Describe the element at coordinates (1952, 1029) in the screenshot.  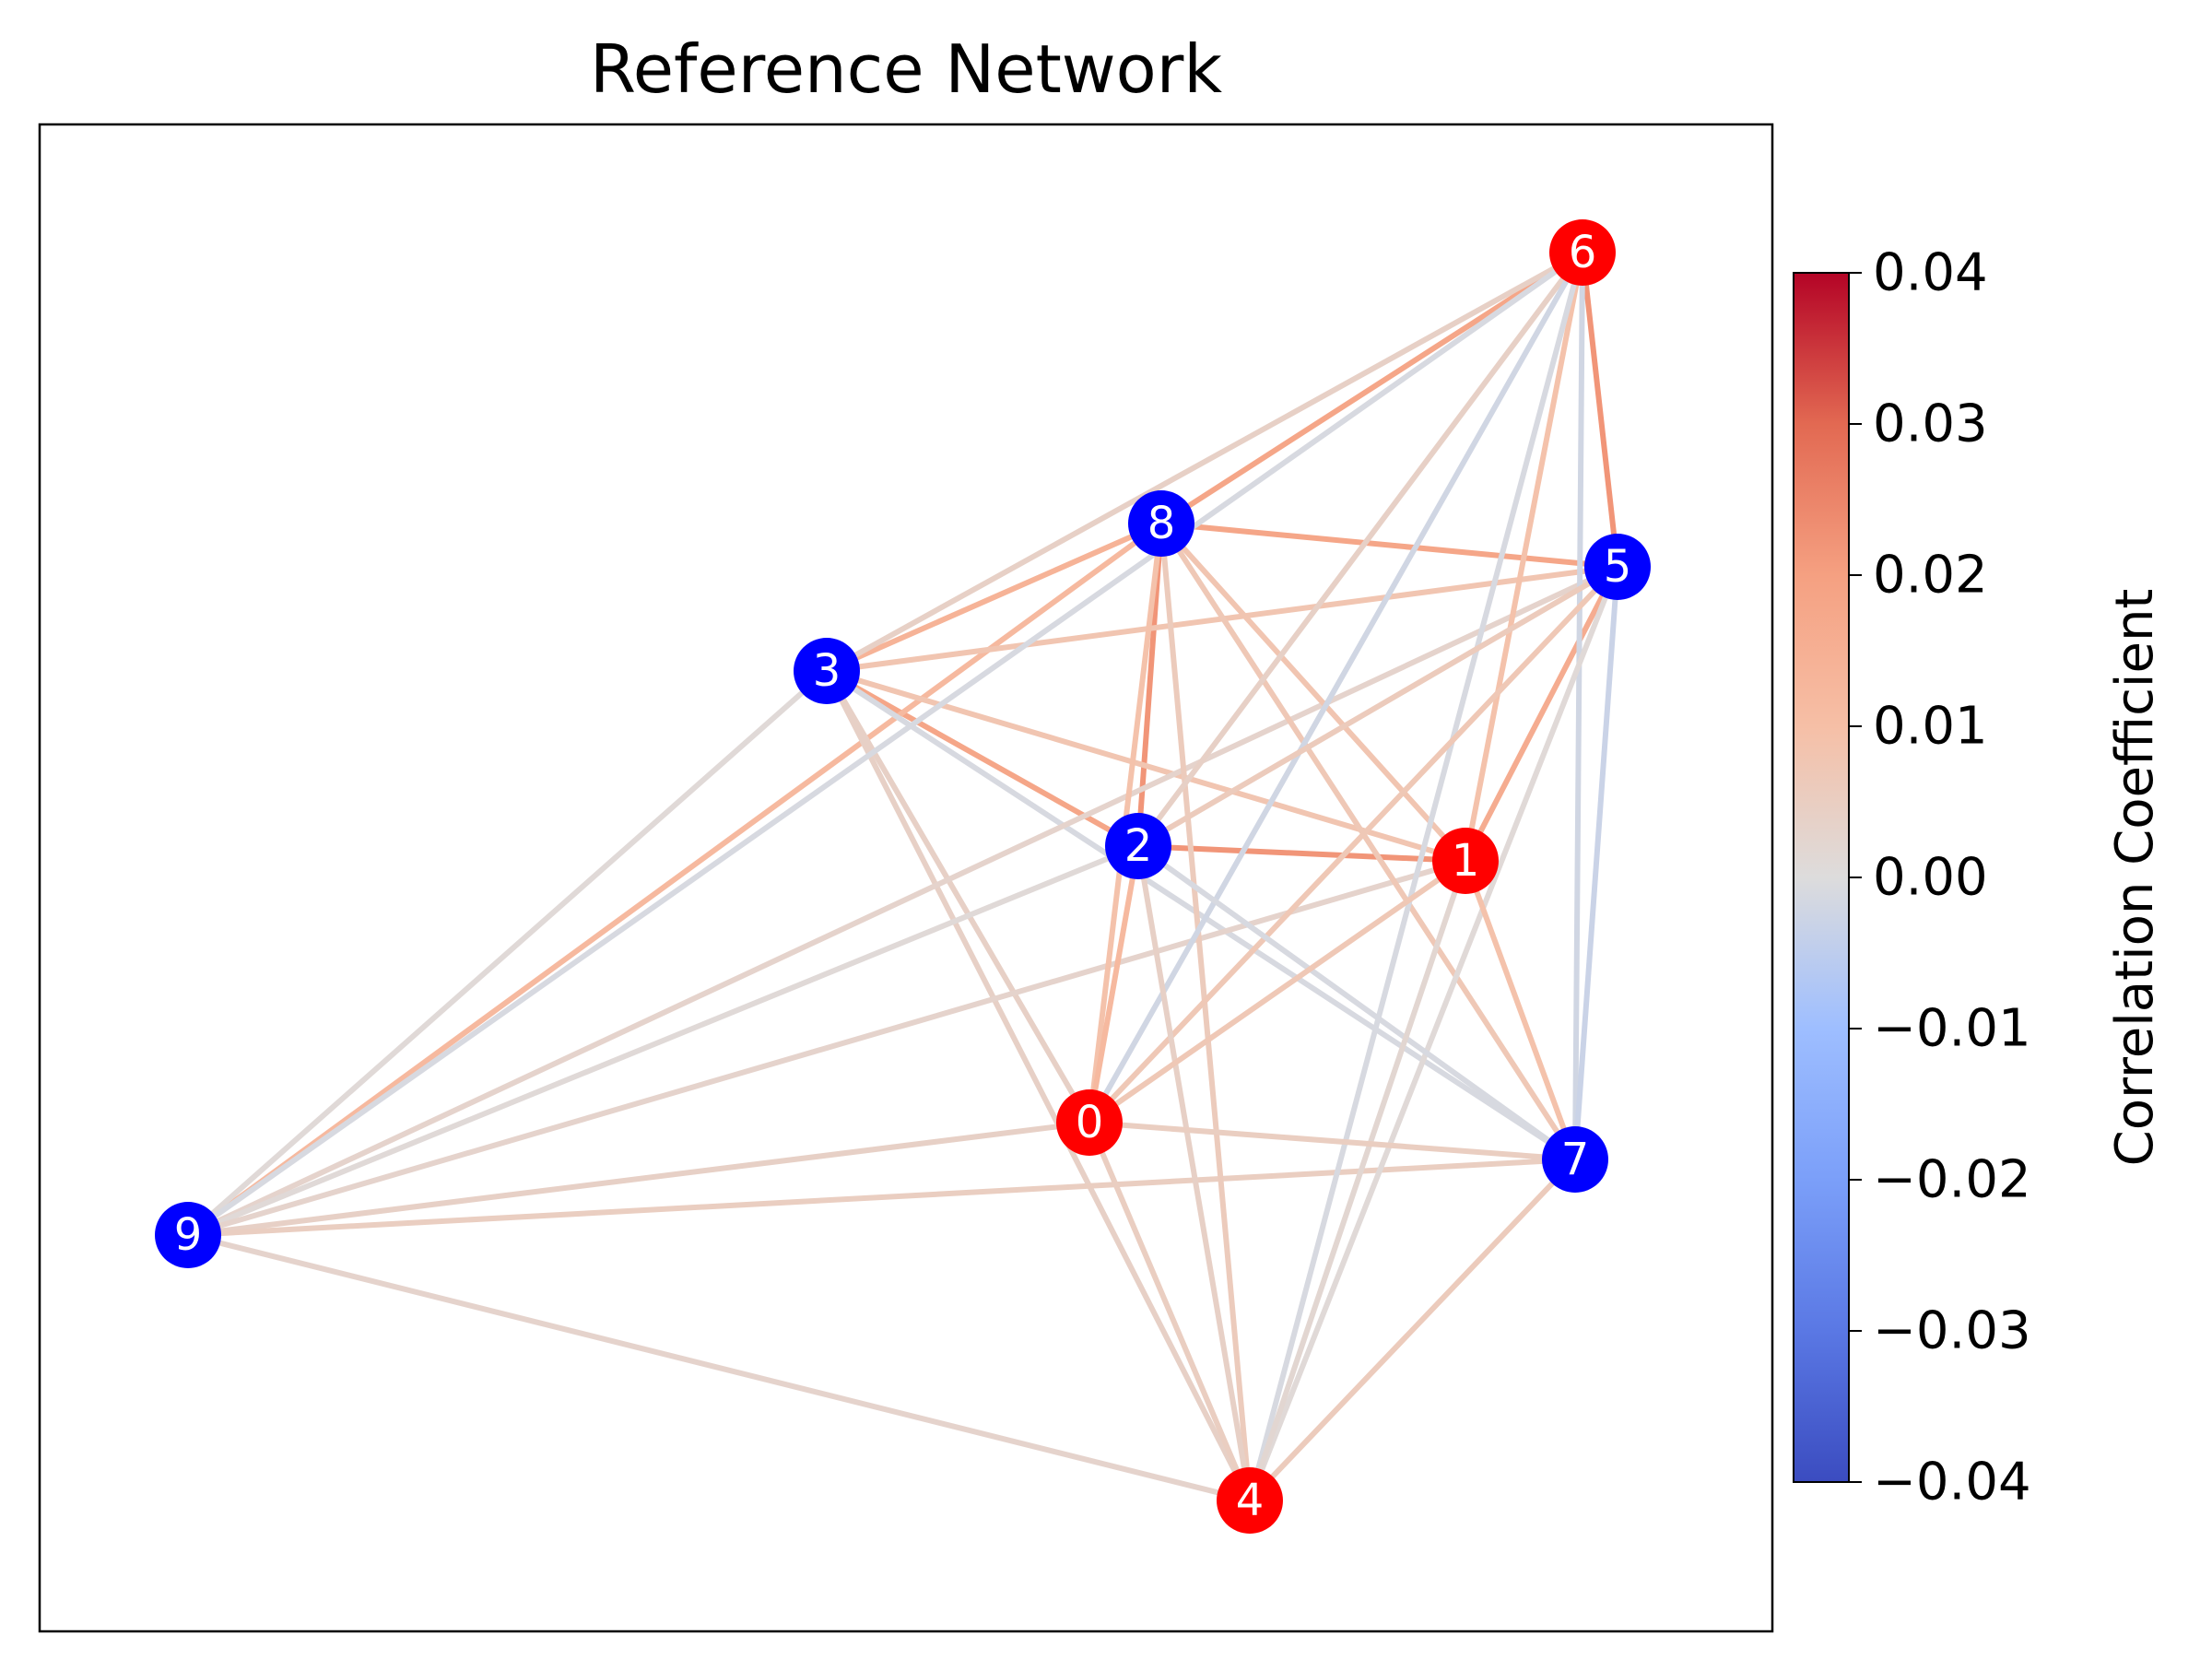
I see `colorbar-tick-label: −0.01` at that location.